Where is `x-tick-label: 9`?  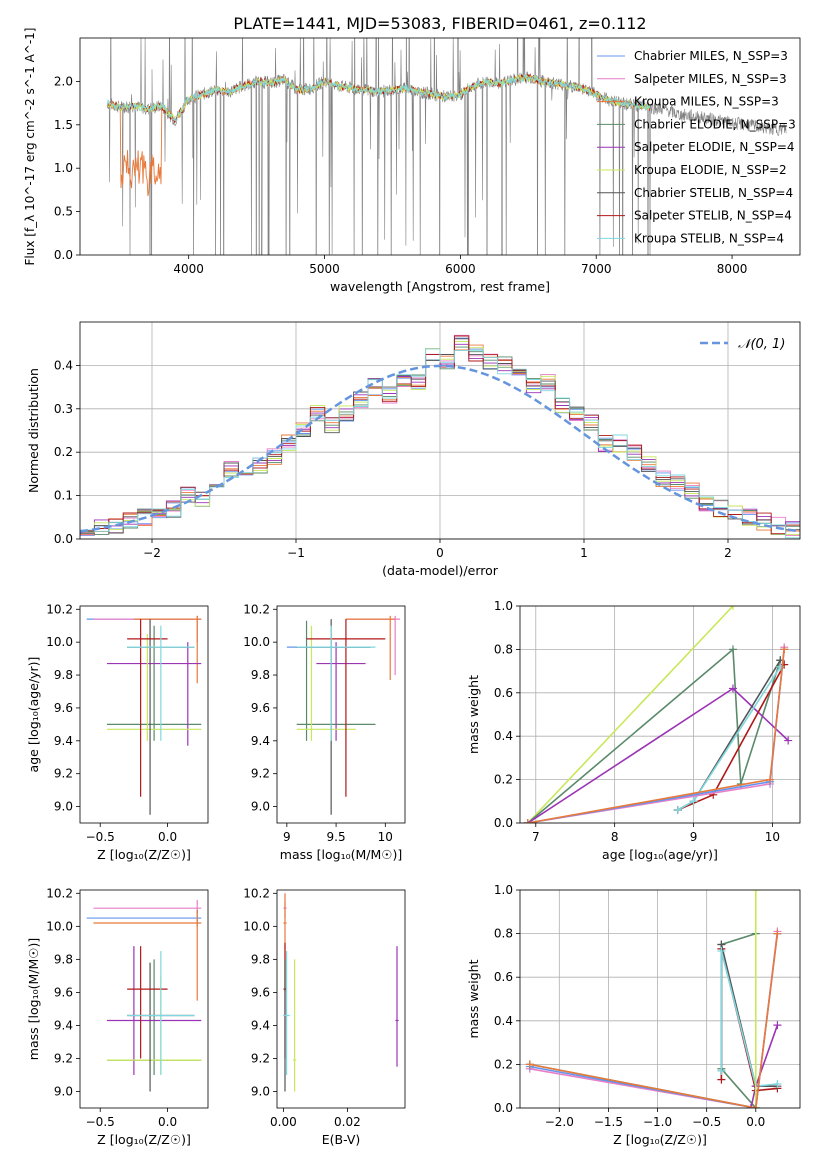 x-tick-label: 9 is located at coordinates (694, 837).